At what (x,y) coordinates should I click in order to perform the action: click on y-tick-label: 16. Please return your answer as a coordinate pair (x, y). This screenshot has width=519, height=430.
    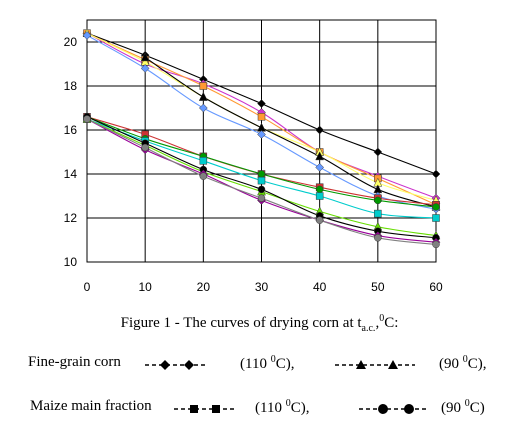
    Looking at the image, I should click on (71, 130).